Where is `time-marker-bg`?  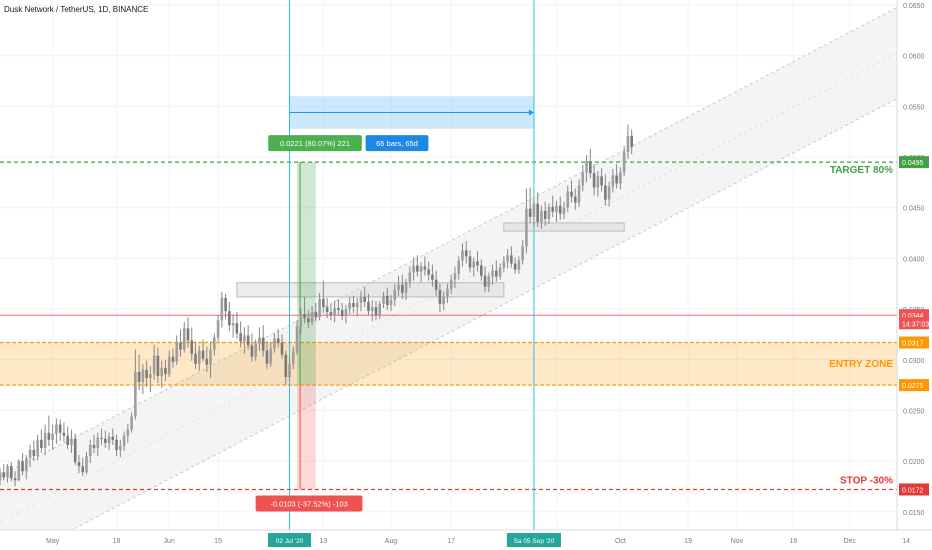 time-marker-bg is located at coordinates (290, 540).